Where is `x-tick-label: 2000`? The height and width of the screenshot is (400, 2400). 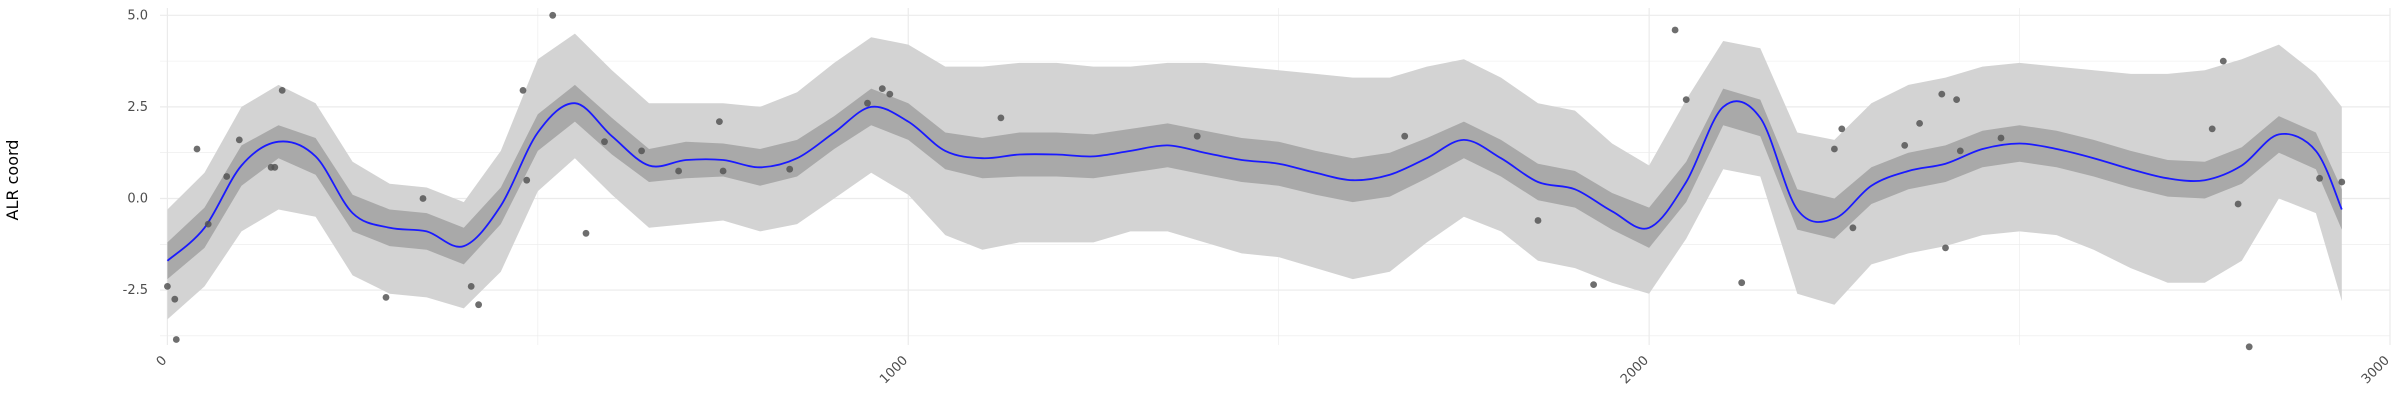
x-tick-label: 2000 is located at coordinates (1635, 370).